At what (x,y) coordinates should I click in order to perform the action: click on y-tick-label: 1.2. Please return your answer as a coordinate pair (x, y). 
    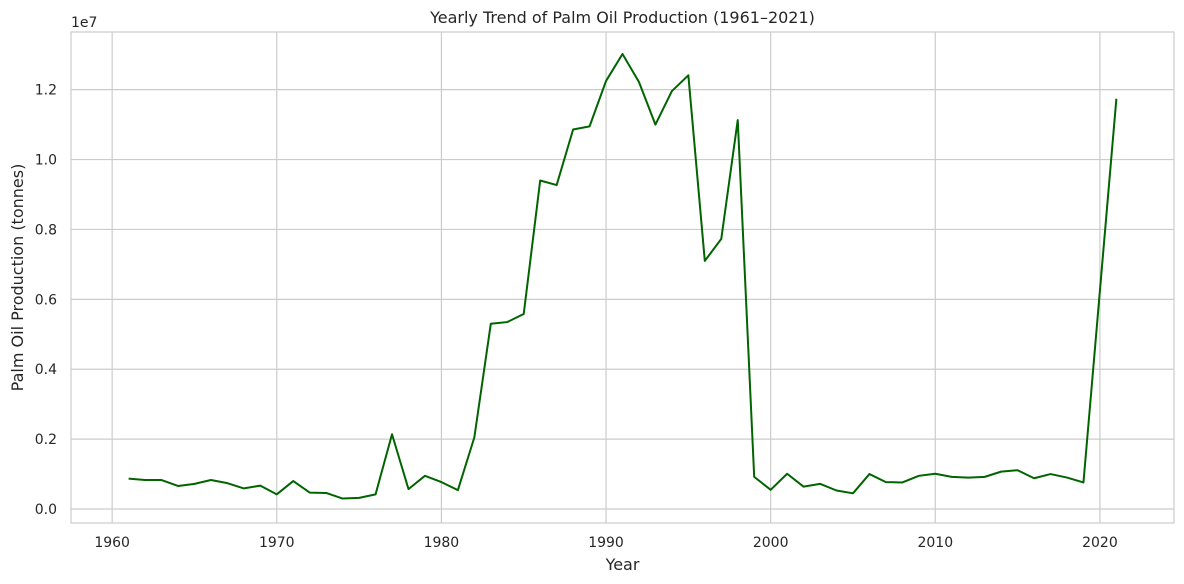
    Looking at the image, I should click on (46, 91).